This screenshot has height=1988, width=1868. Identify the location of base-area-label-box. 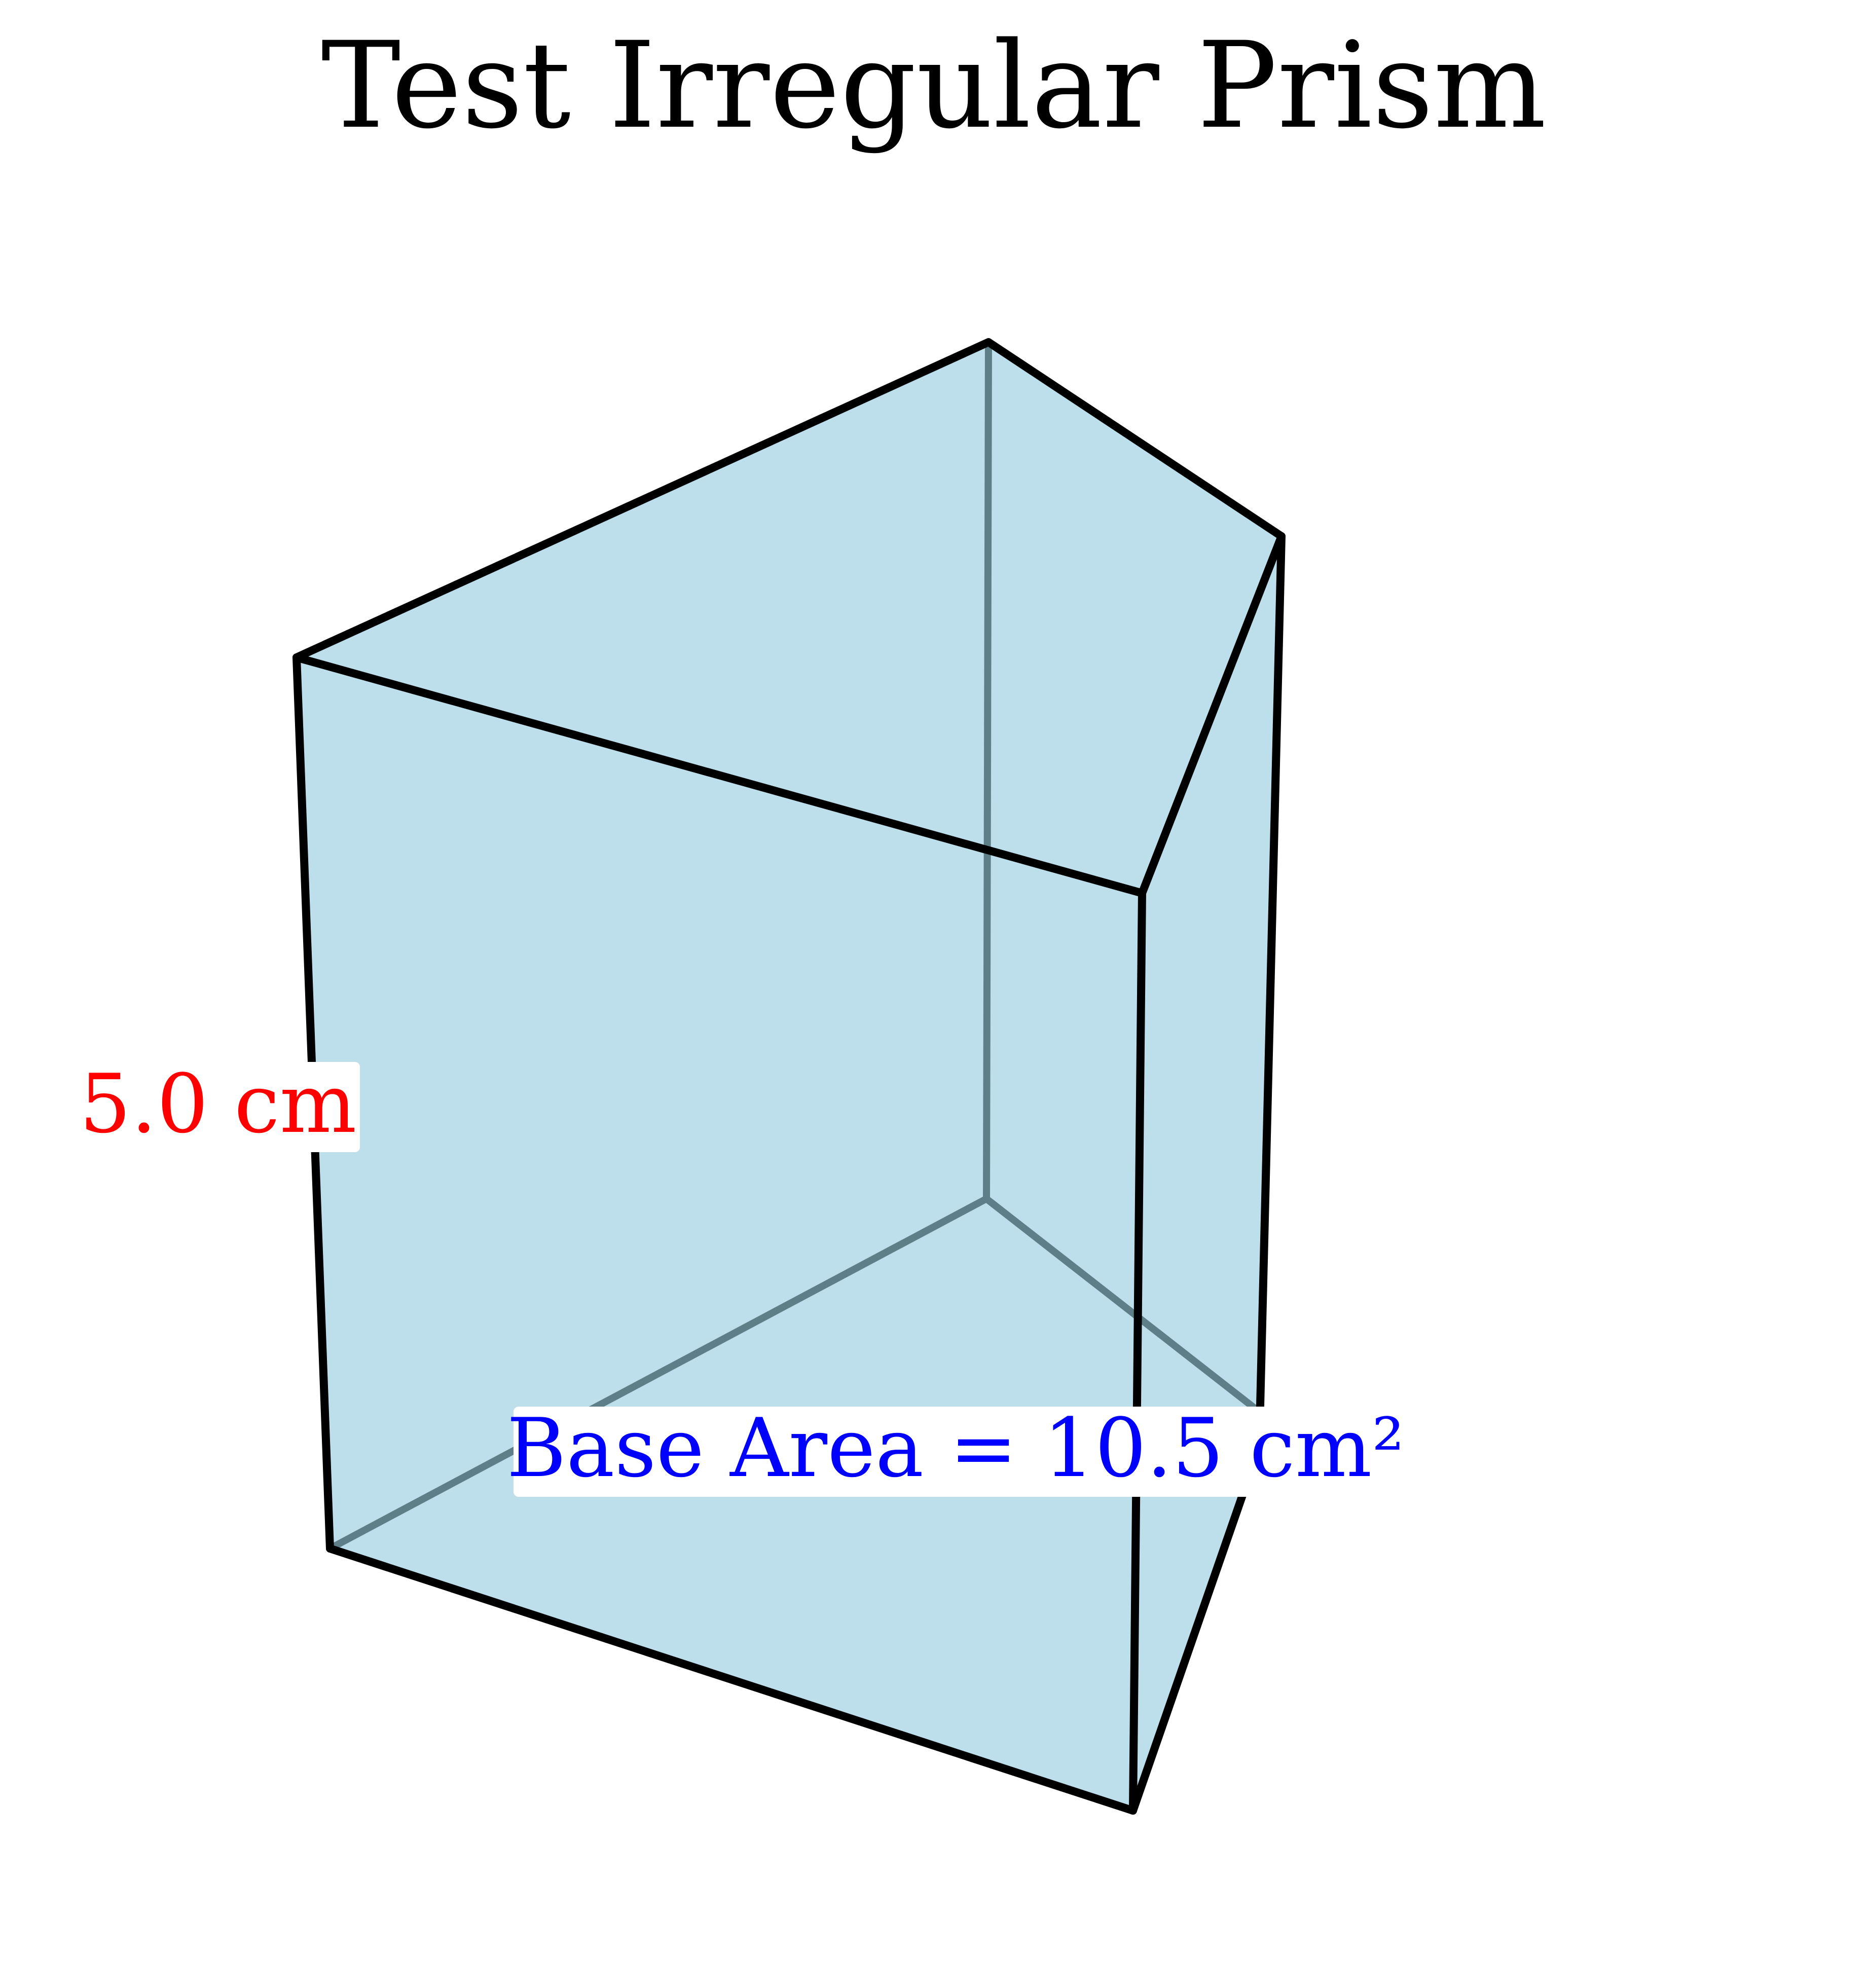
(953, 1452).